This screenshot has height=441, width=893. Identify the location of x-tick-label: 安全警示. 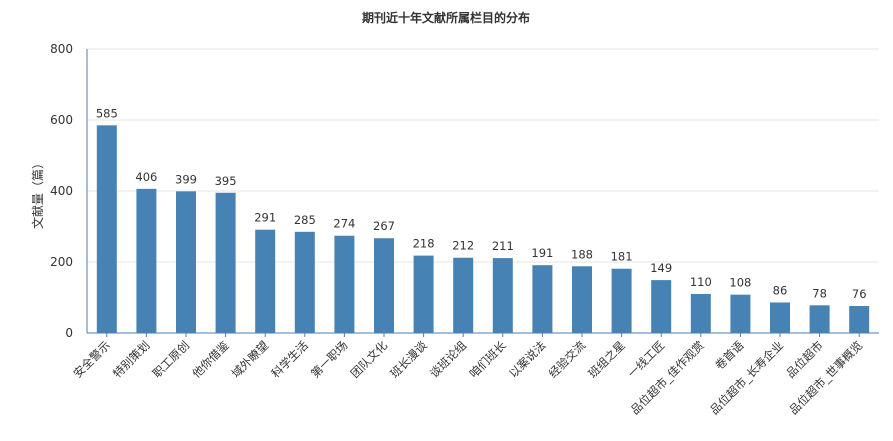
(91, 359).